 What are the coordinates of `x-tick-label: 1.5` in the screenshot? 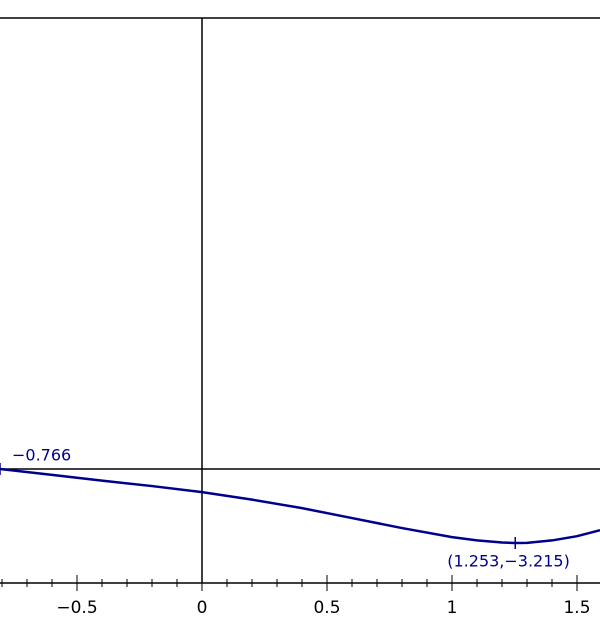 It's located at (576, 608).